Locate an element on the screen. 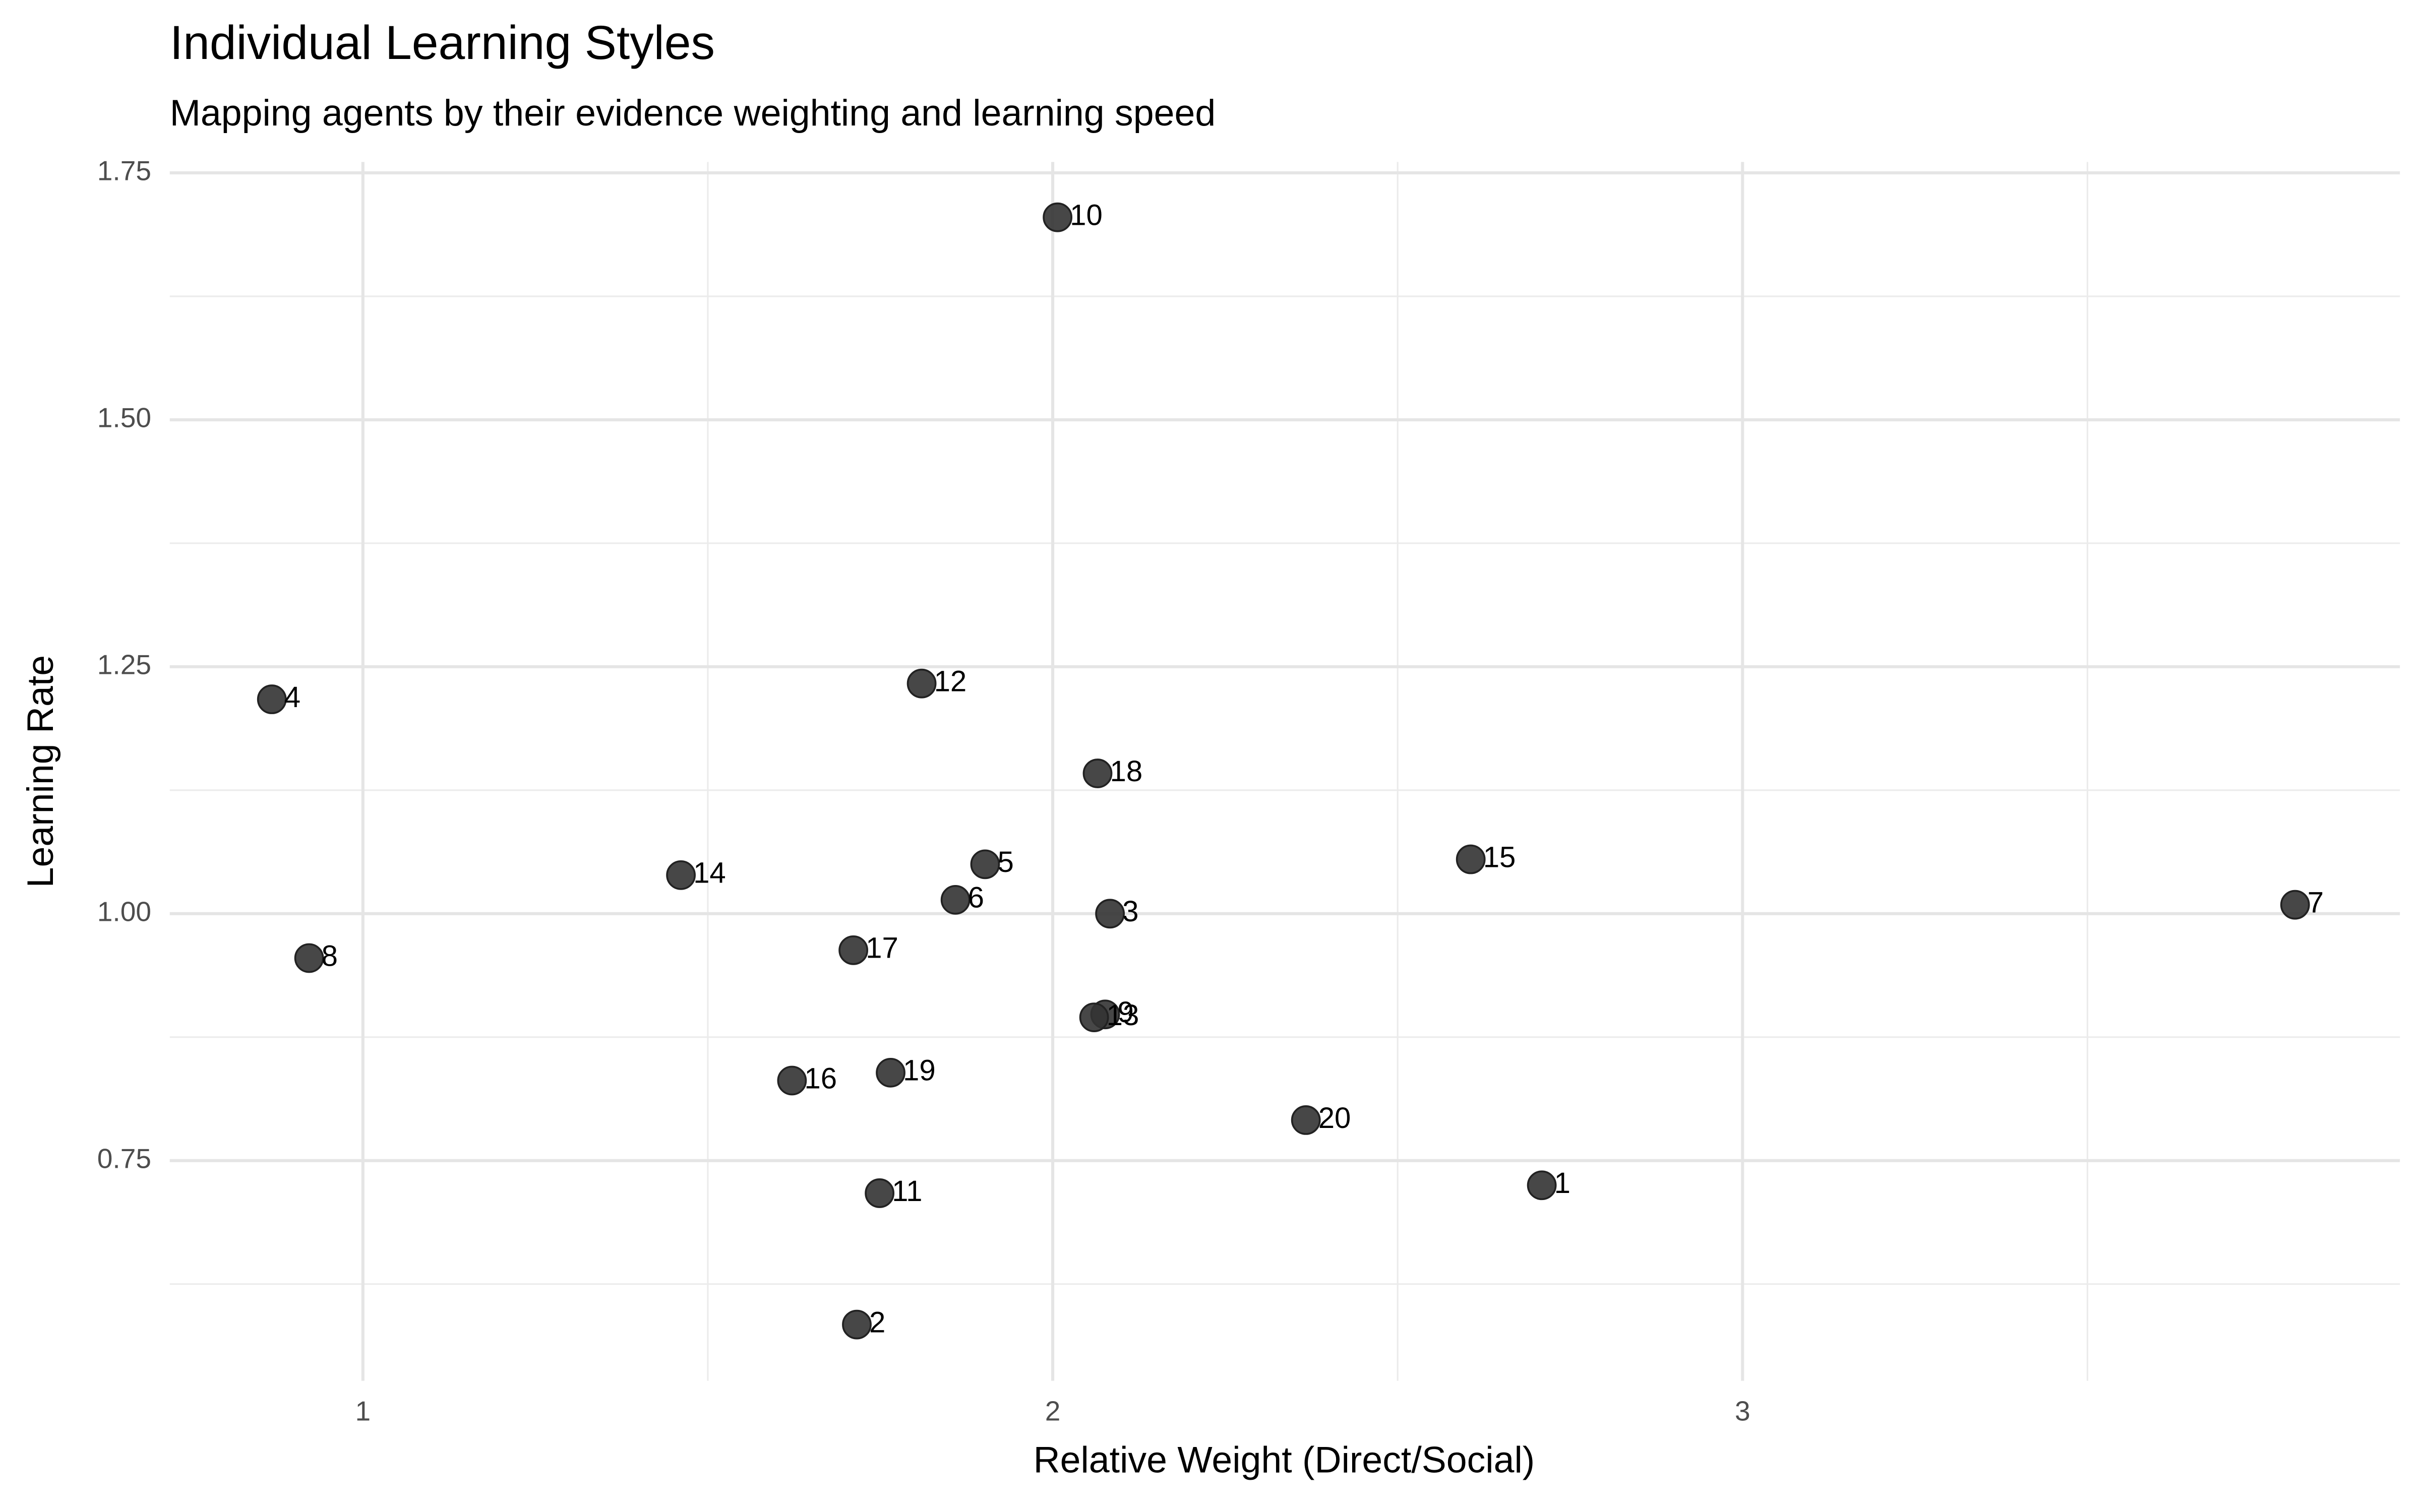 The height and width of the screenshot is (1512, 2420). y-axis-title: Learning Rate is located at coordinates (40, 771).